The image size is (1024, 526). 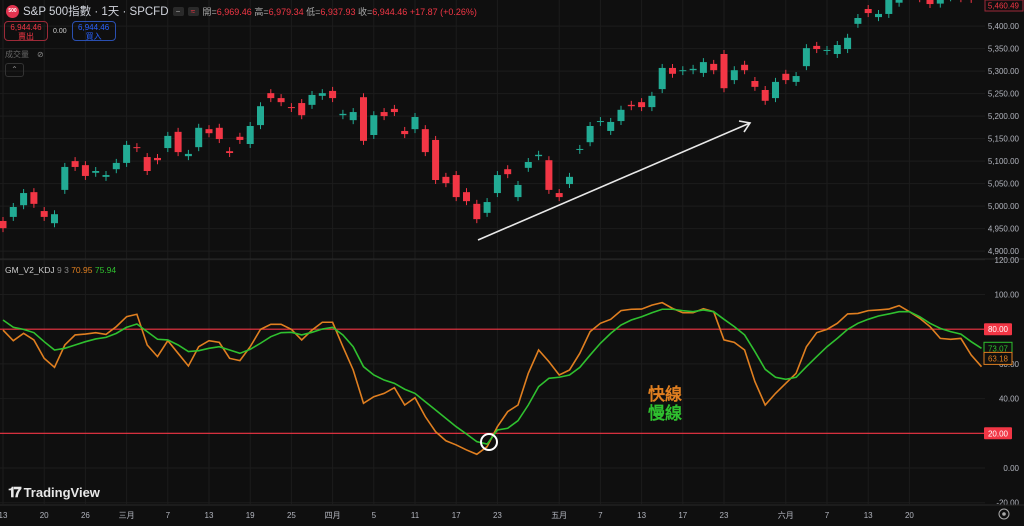 I want to click on indicator-params: 9 3, so click(x=62, y=270).